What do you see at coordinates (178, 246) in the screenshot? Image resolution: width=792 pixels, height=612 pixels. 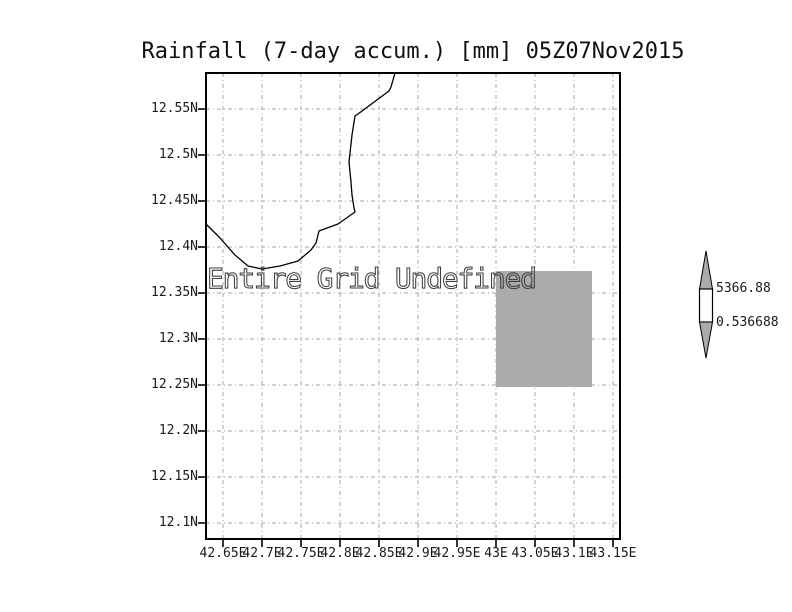 I see `y-tick-label: 12.4N` at bounding box center [178, 246].